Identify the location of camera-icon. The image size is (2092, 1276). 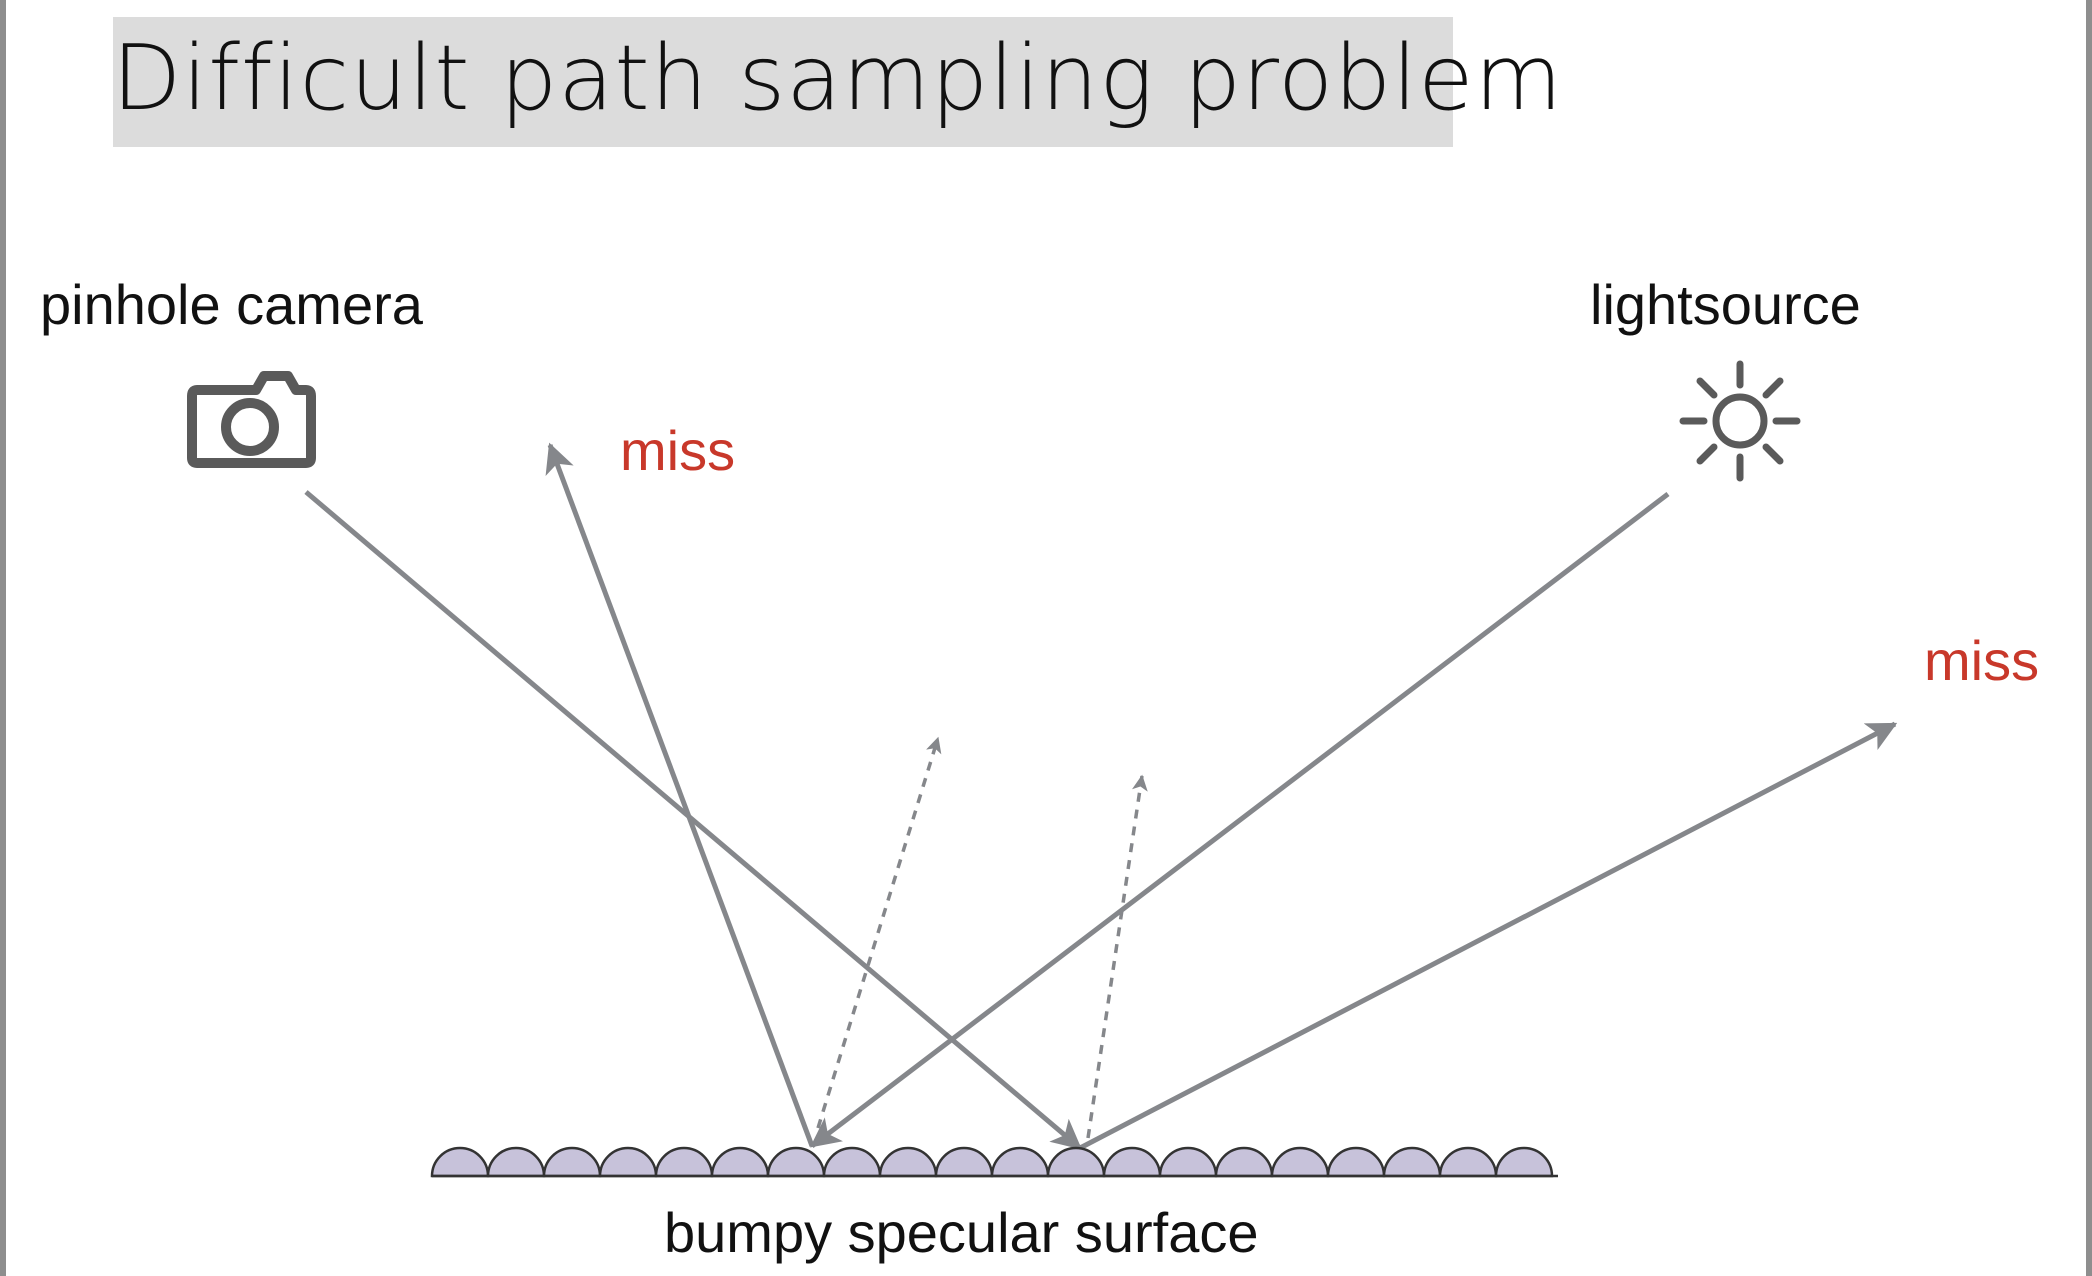
(251, 419).